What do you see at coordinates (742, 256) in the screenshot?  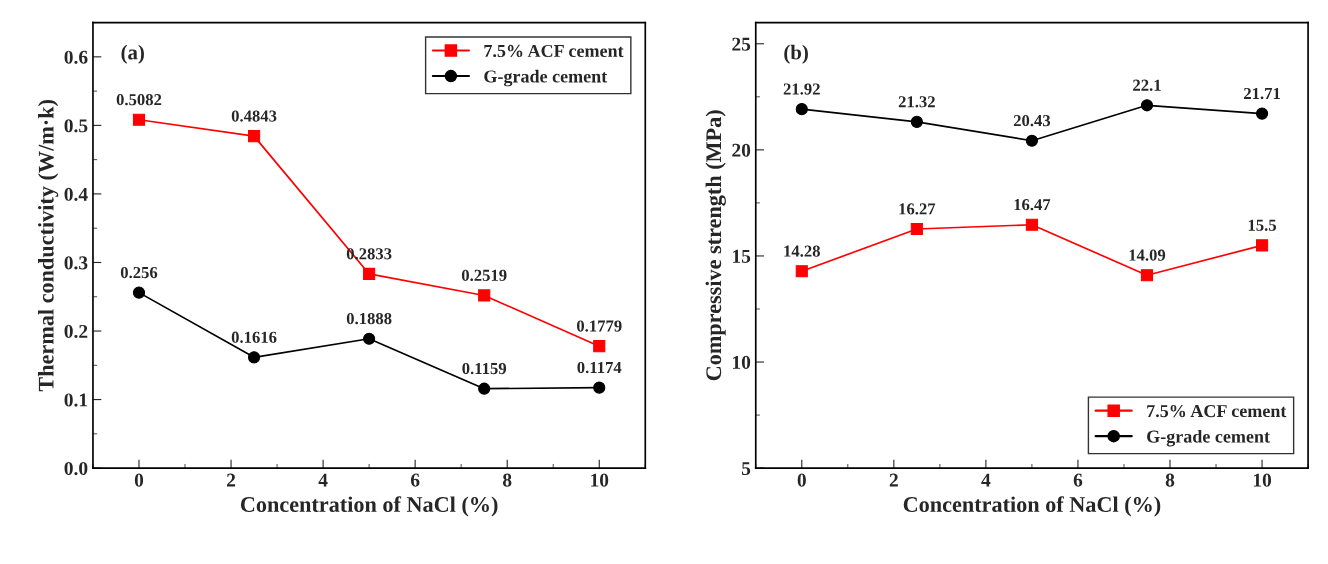 I see `y-tick-label: 15` at bounding box center [742, 256].